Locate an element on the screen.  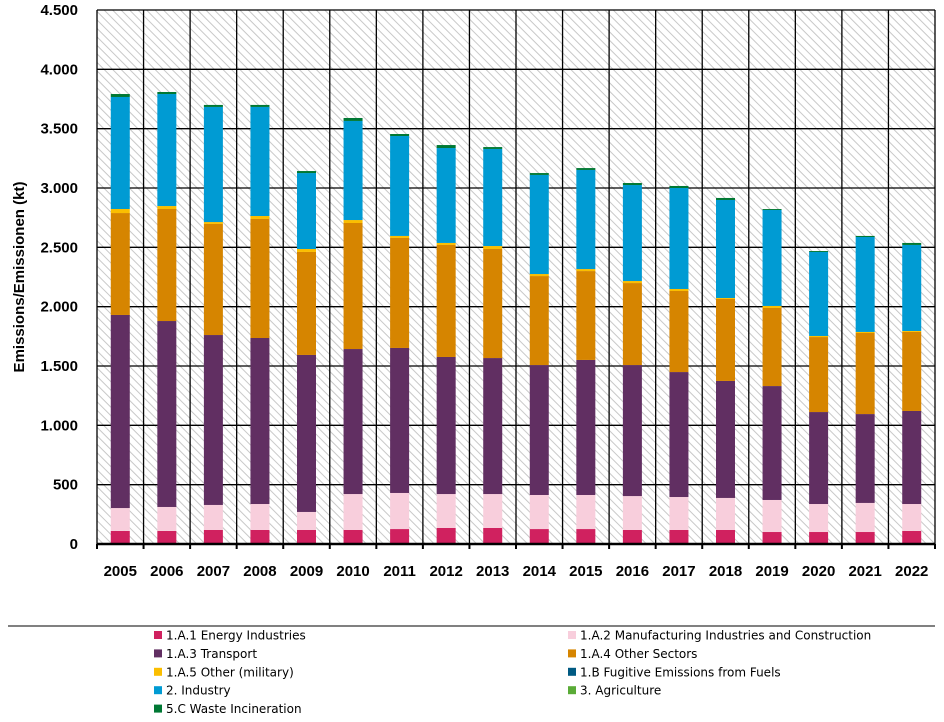
x-tick-label: 2020 is located at coordinates (818, 571).